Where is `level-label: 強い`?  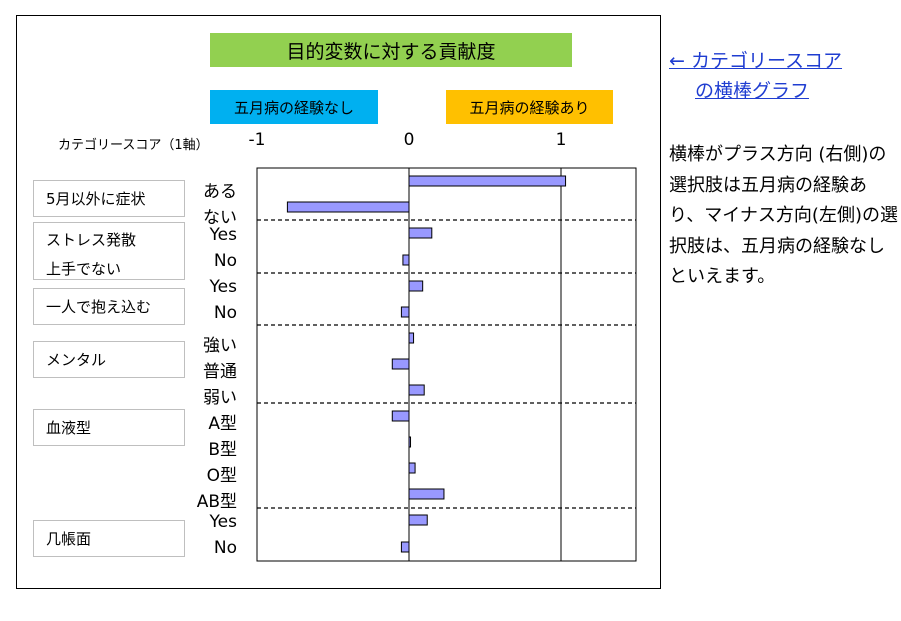 level-label: 強い is located at coordinates (220, 346).